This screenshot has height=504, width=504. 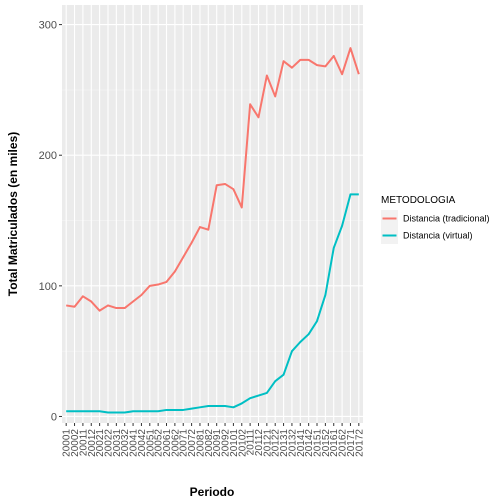 I want to click on y-tick-label: 200, so click(x=48, y=156).